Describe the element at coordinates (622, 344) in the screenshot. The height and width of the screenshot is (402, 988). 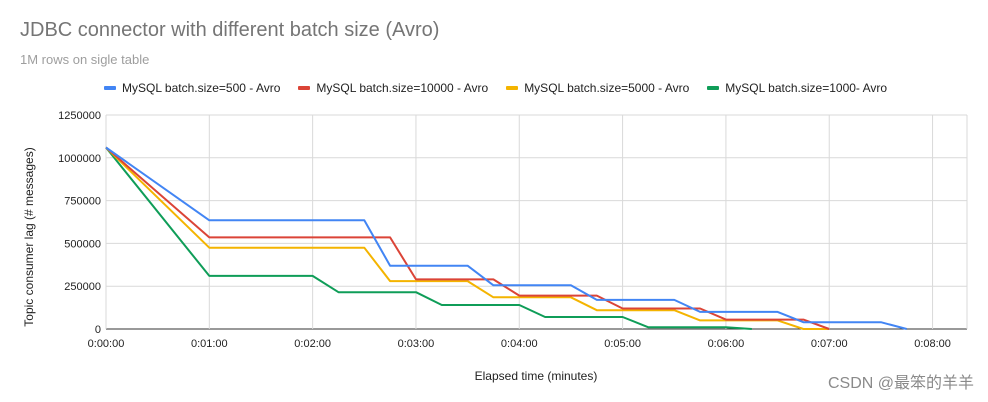
I see `x-tick-label: 0:05:00` at that location.